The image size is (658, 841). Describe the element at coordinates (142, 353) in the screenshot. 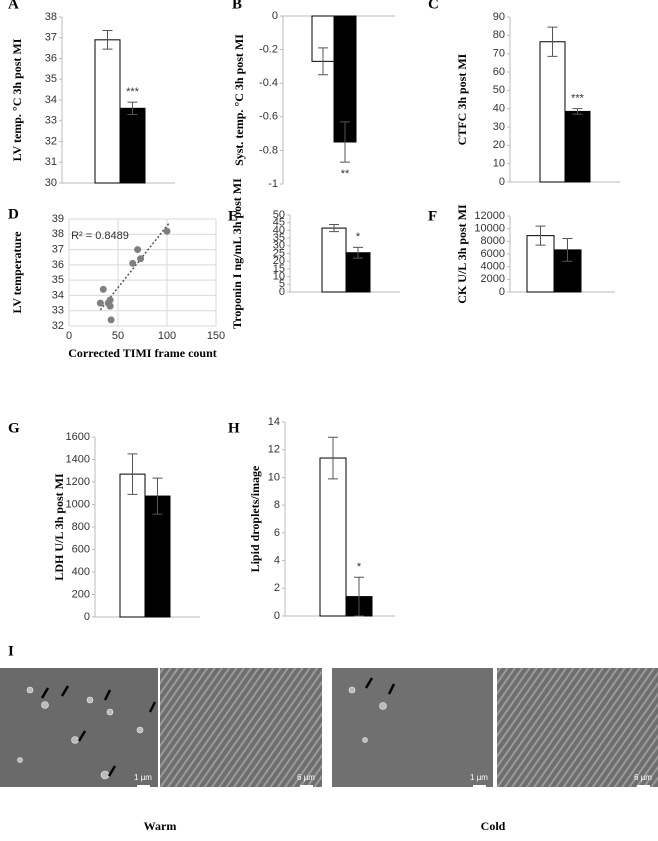

I see `x-axis-label: Corrected TIMI frame count` at that location.